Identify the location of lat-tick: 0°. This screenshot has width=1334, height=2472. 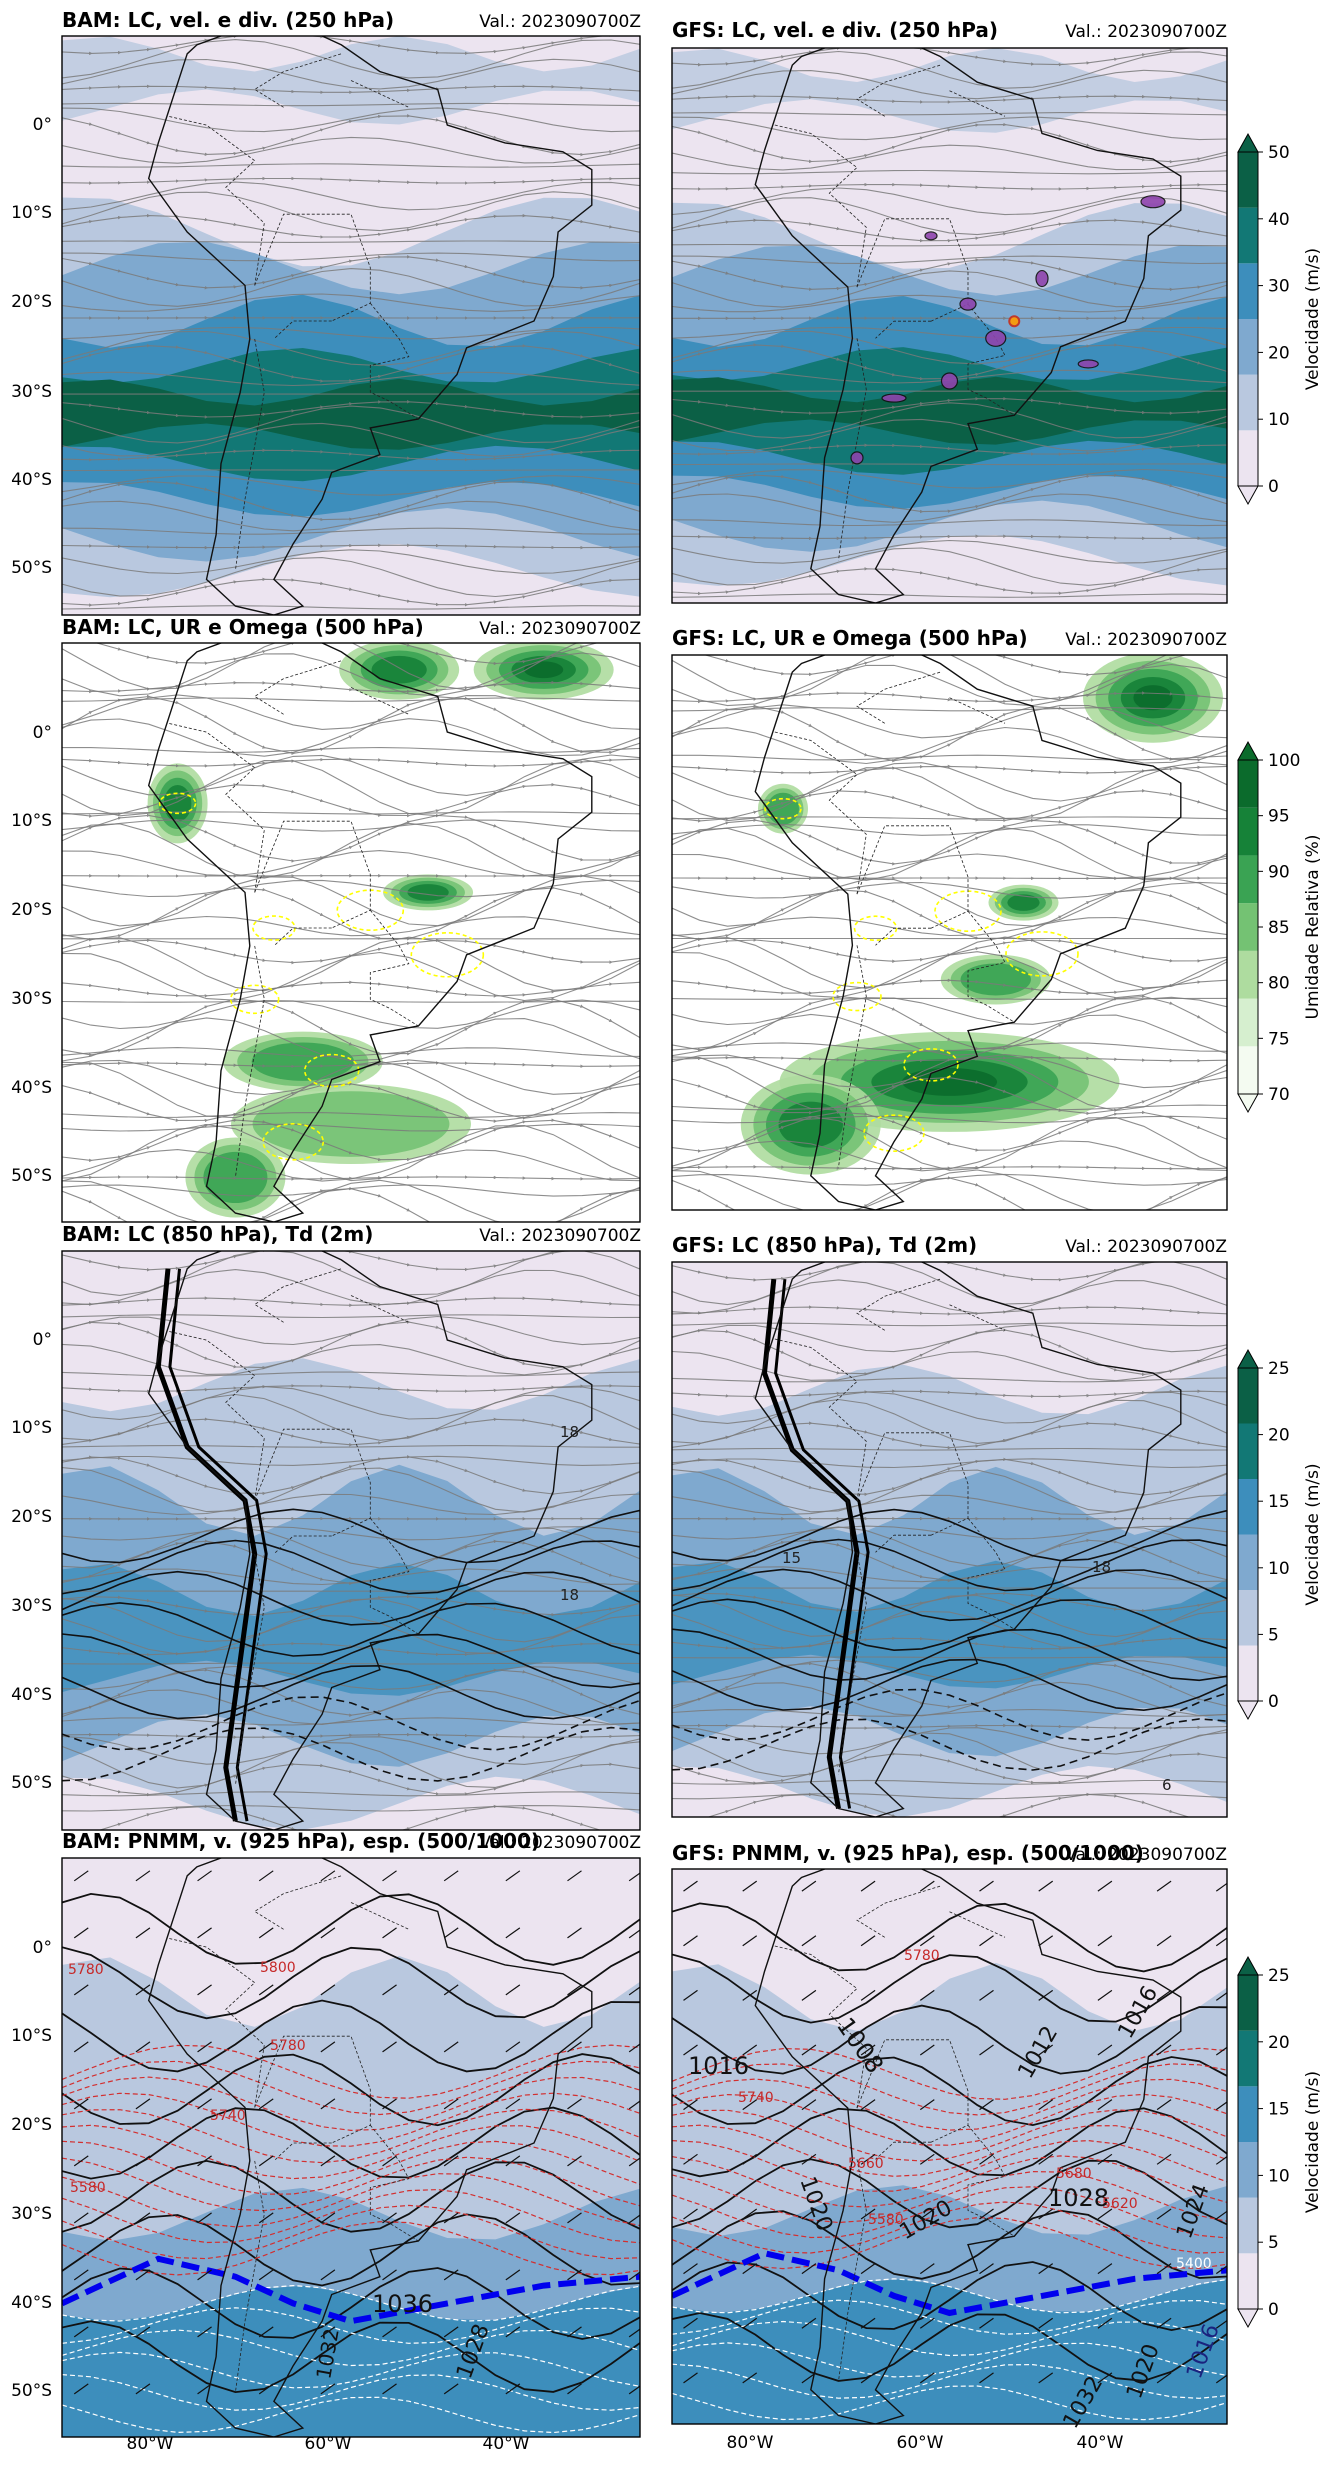
(42, 1340).